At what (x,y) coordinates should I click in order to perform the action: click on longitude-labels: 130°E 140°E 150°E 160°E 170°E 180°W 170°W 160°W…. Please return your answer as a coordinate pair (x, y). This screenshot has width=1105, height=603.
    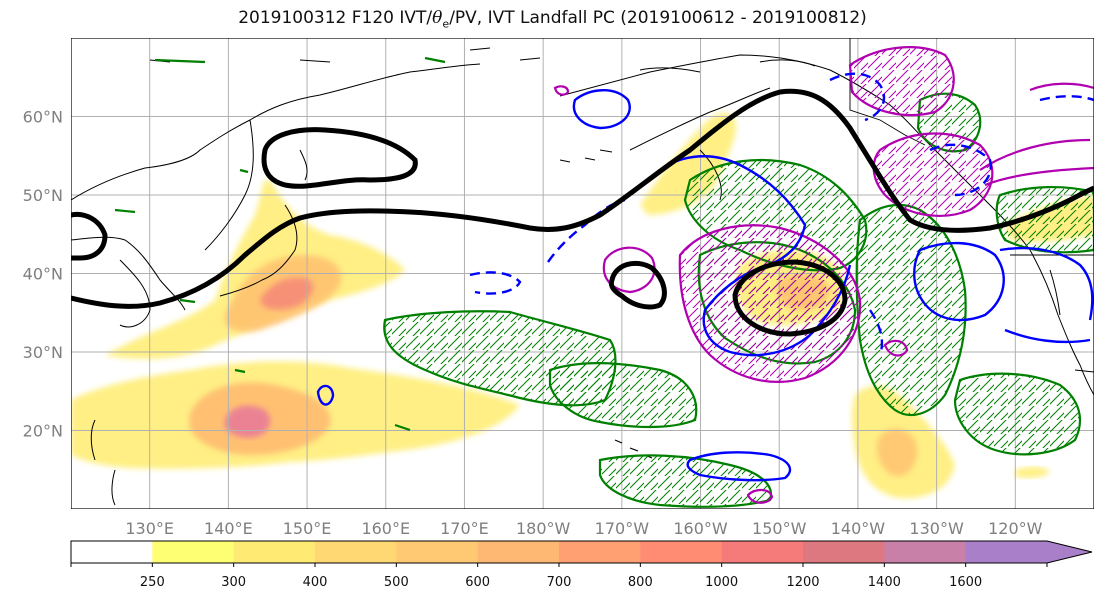
    Looking at the image, I should click on (583, 528).